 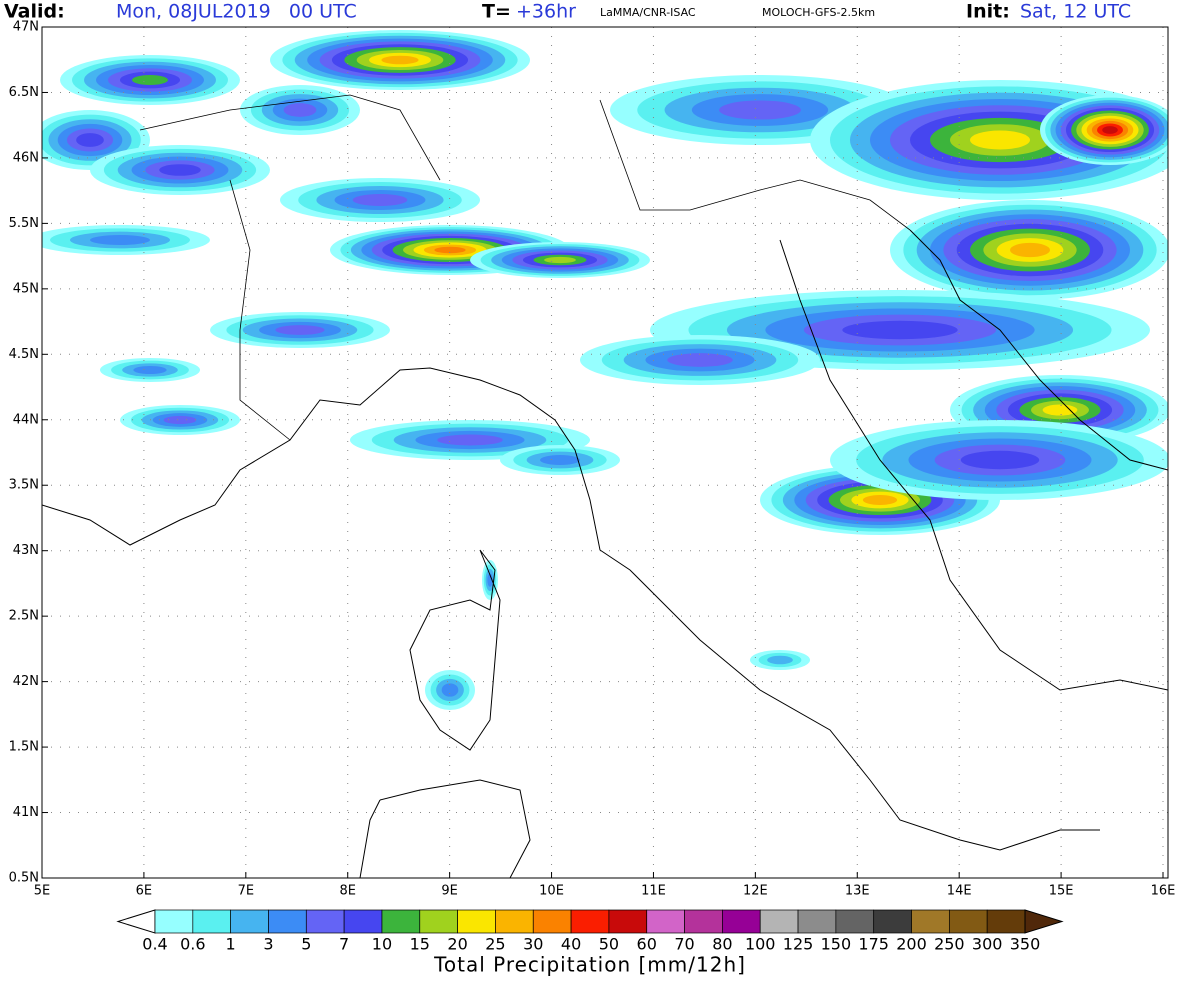 What do you see at coordinates (546, 12) in the screenshot?
I see `t-value: +36hr` at bounding box center [546, 12].